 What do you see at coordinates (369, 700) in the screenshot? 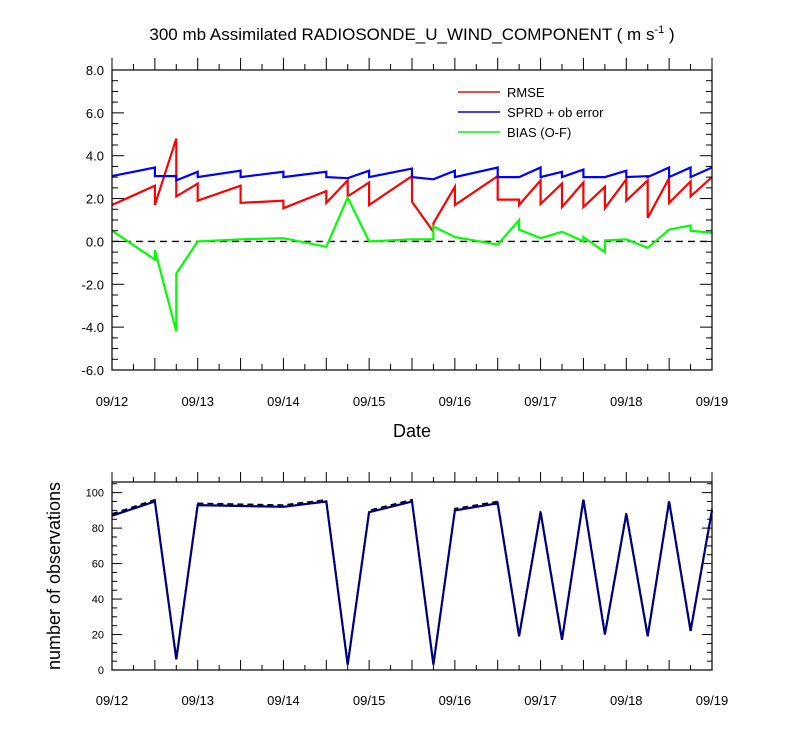
I see `bottom-x-tick-label: 09/15` at bounding box center [369, 700].